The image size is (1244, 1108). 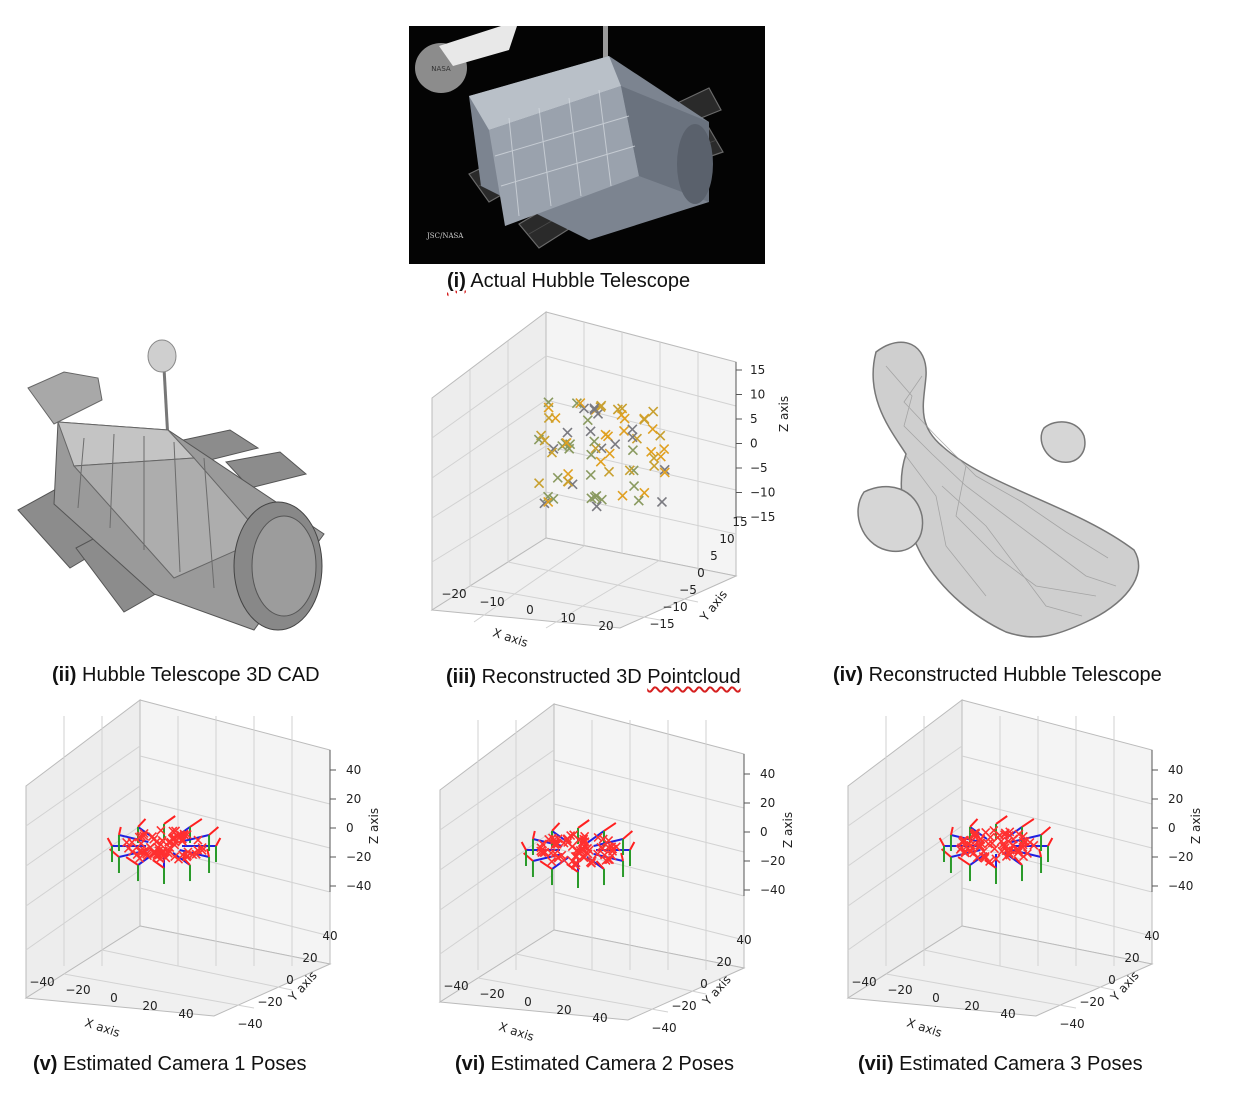 I want to click on pose-ytick-label: −20, so click(x=269, y=1002).